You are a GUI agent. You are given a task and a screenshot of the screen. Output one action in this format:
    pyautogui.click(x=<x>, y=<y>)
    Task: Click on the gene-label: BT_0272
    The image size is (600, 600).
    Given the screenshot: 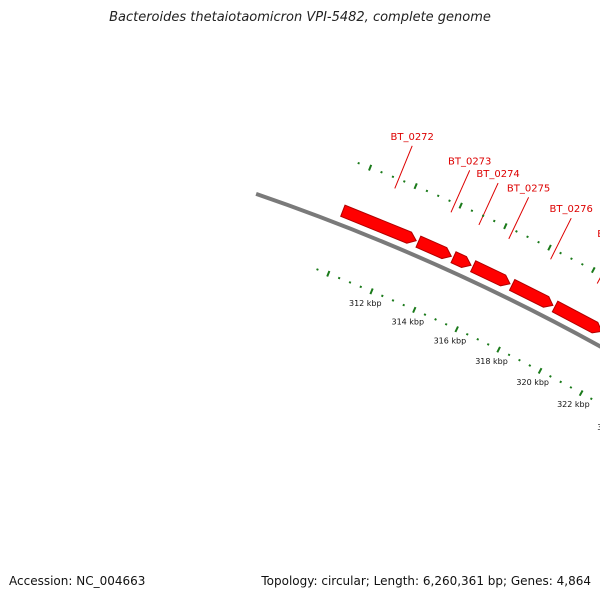 What is the action you would take?
    pyautogui.click(x=411, y=137)
    